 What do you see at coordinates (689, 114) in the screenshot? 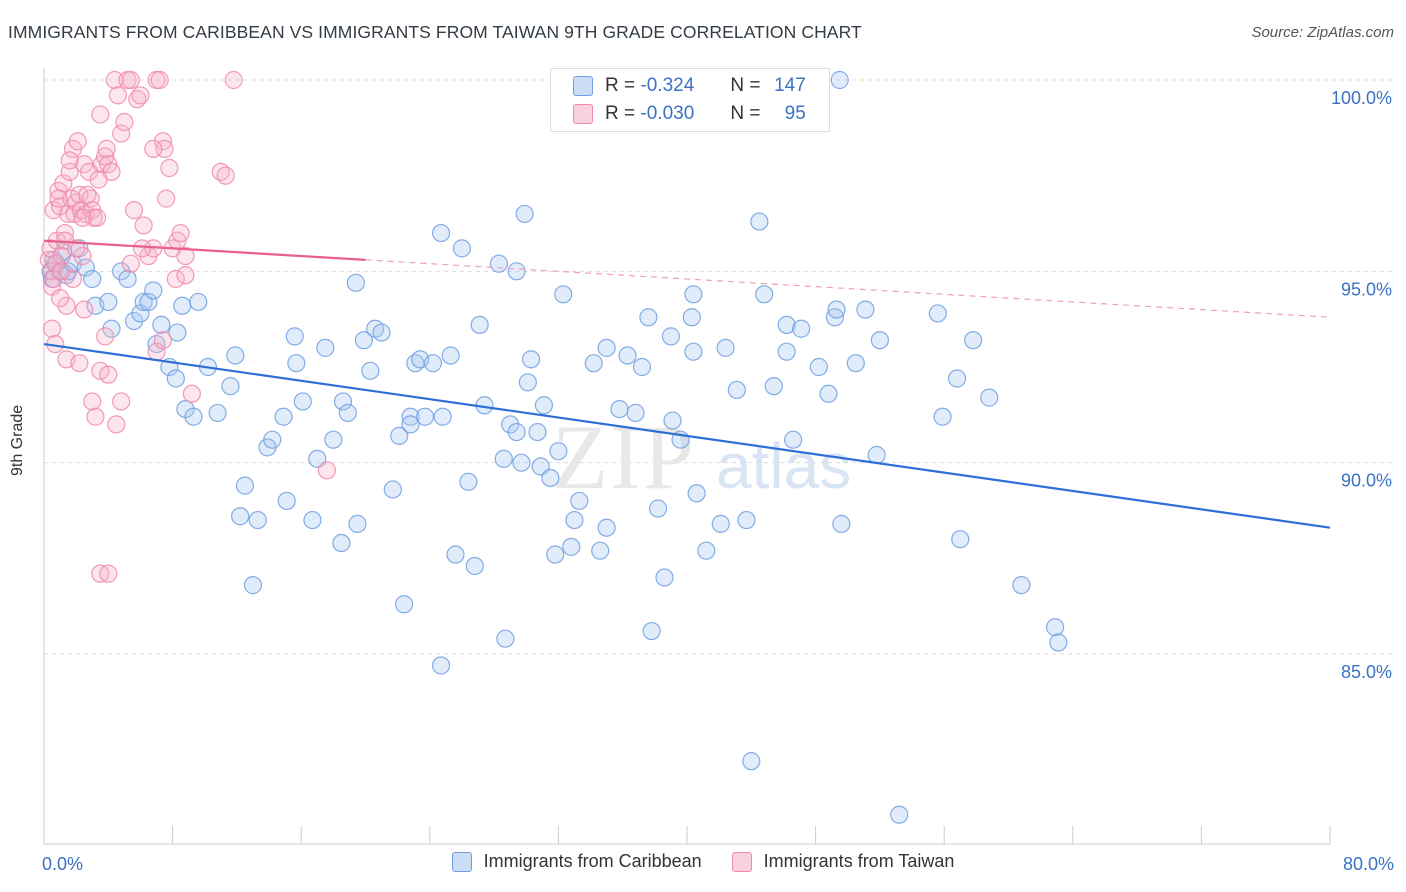
I see `stats-row-taiwan: R = -0.030 N = 95` at bounding box center [689, 114].